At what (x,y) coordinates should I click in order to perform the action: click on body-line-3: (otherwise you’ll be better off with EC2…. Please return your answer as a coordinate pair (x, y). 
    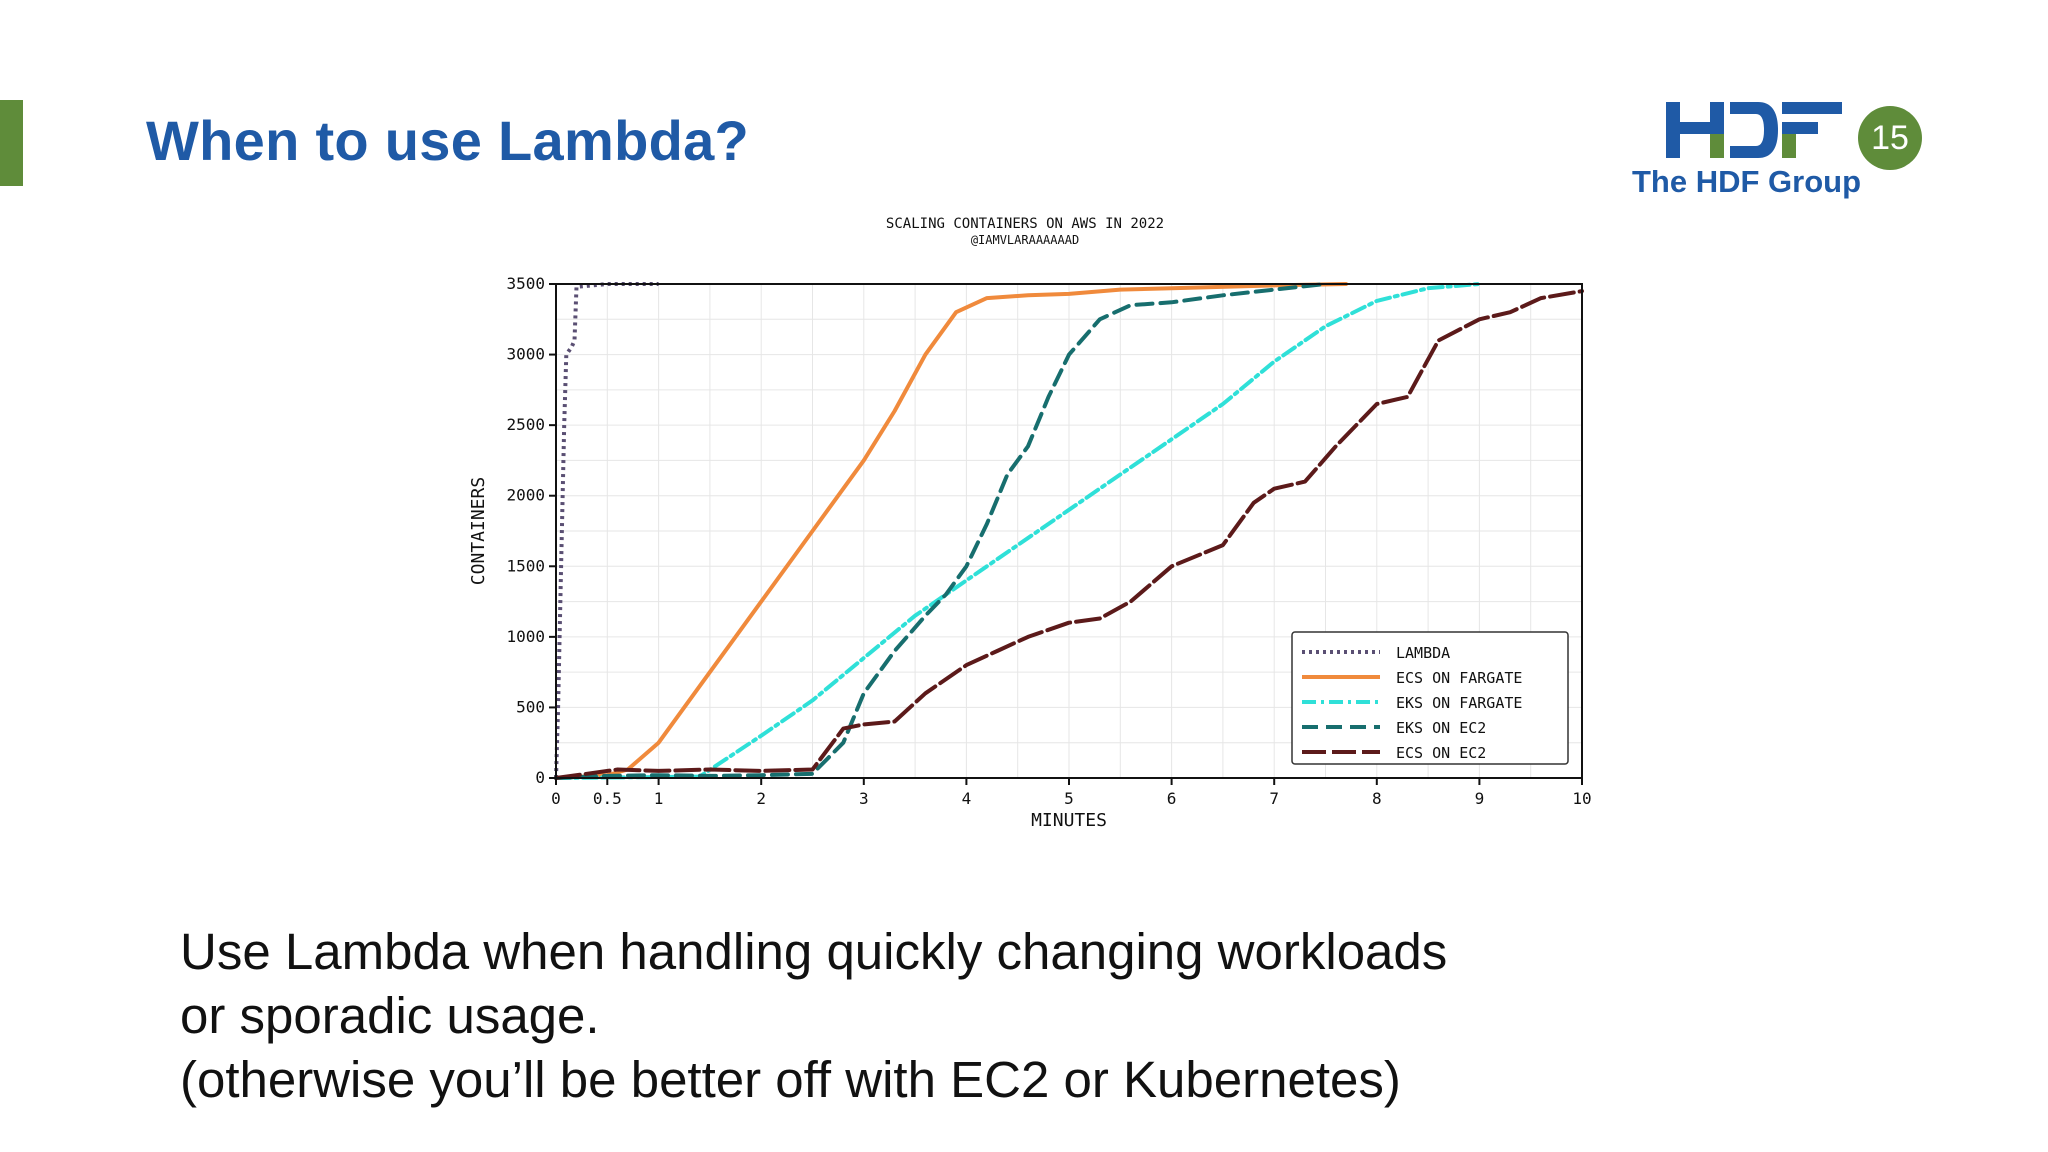
    Looking at the image, I should click on (790, 1079).